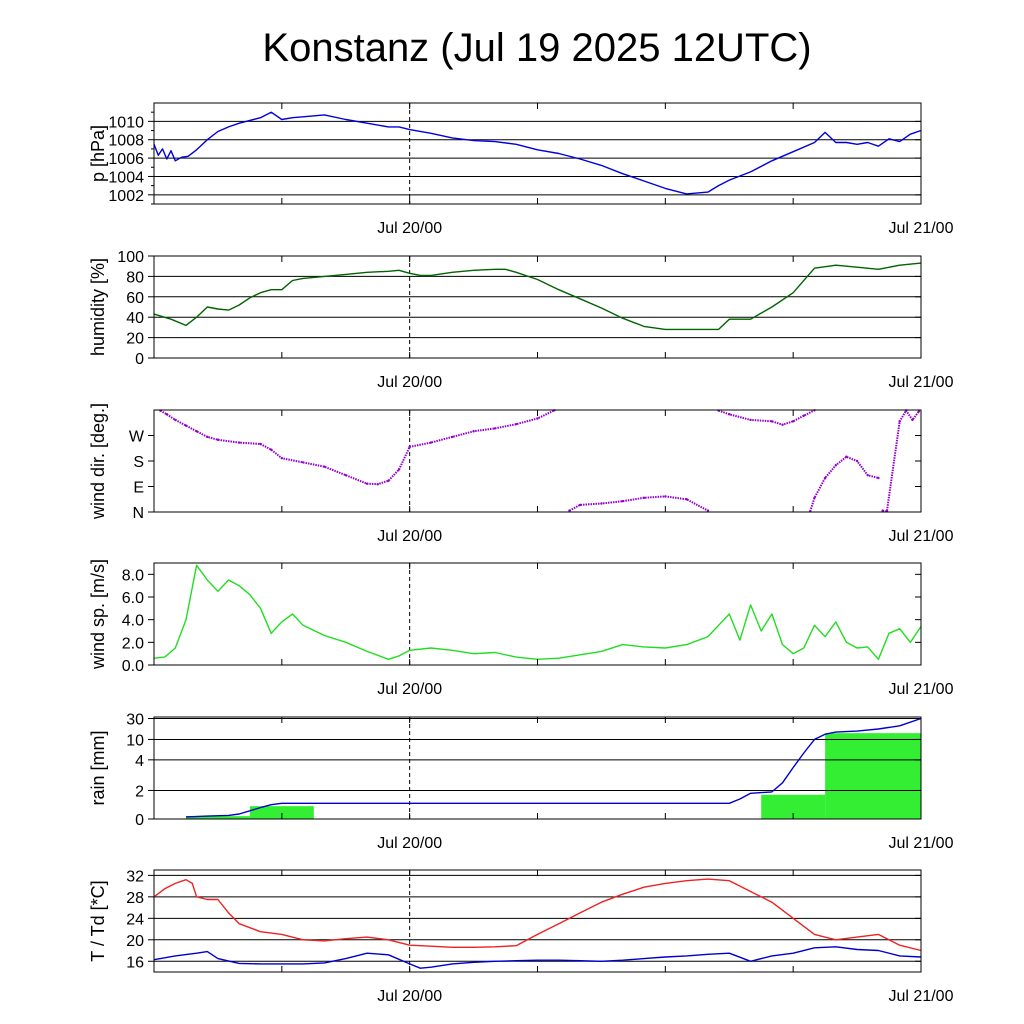  What do you see at coordinates (135, 720) in the screenshot?
I see `ytick-label: 30` at bounding box center [135, 720].